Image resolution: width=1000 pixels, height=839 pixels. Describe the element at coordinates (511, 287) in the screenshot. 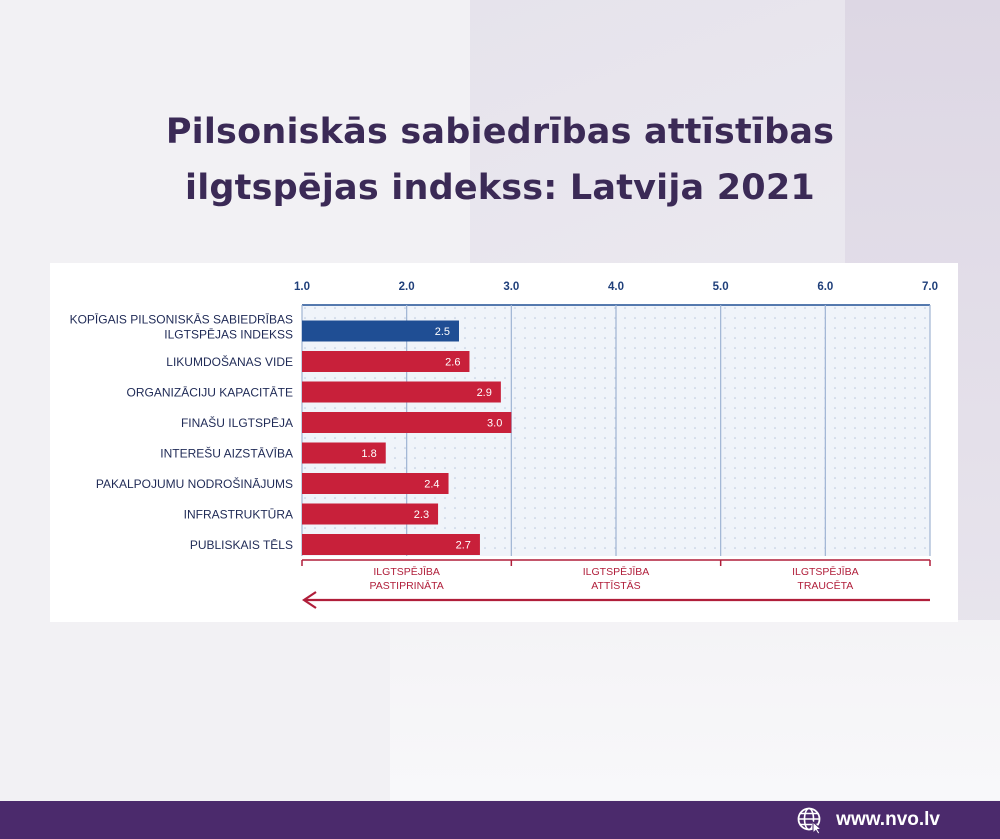

I see `x-tick-label: 3.0` at that location.